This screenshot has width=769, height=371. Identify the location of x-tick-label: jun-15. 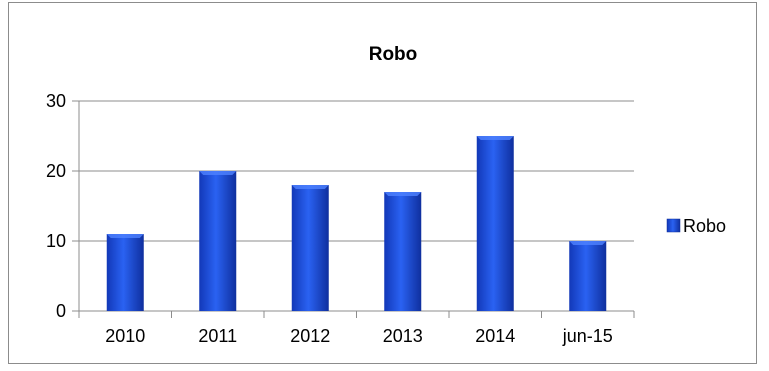
(587, 336).